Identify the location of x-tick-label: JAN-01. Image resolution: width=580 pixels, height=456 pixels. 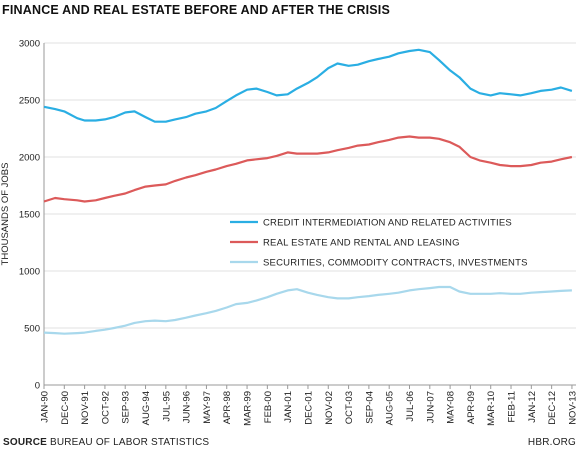
(288, 407).